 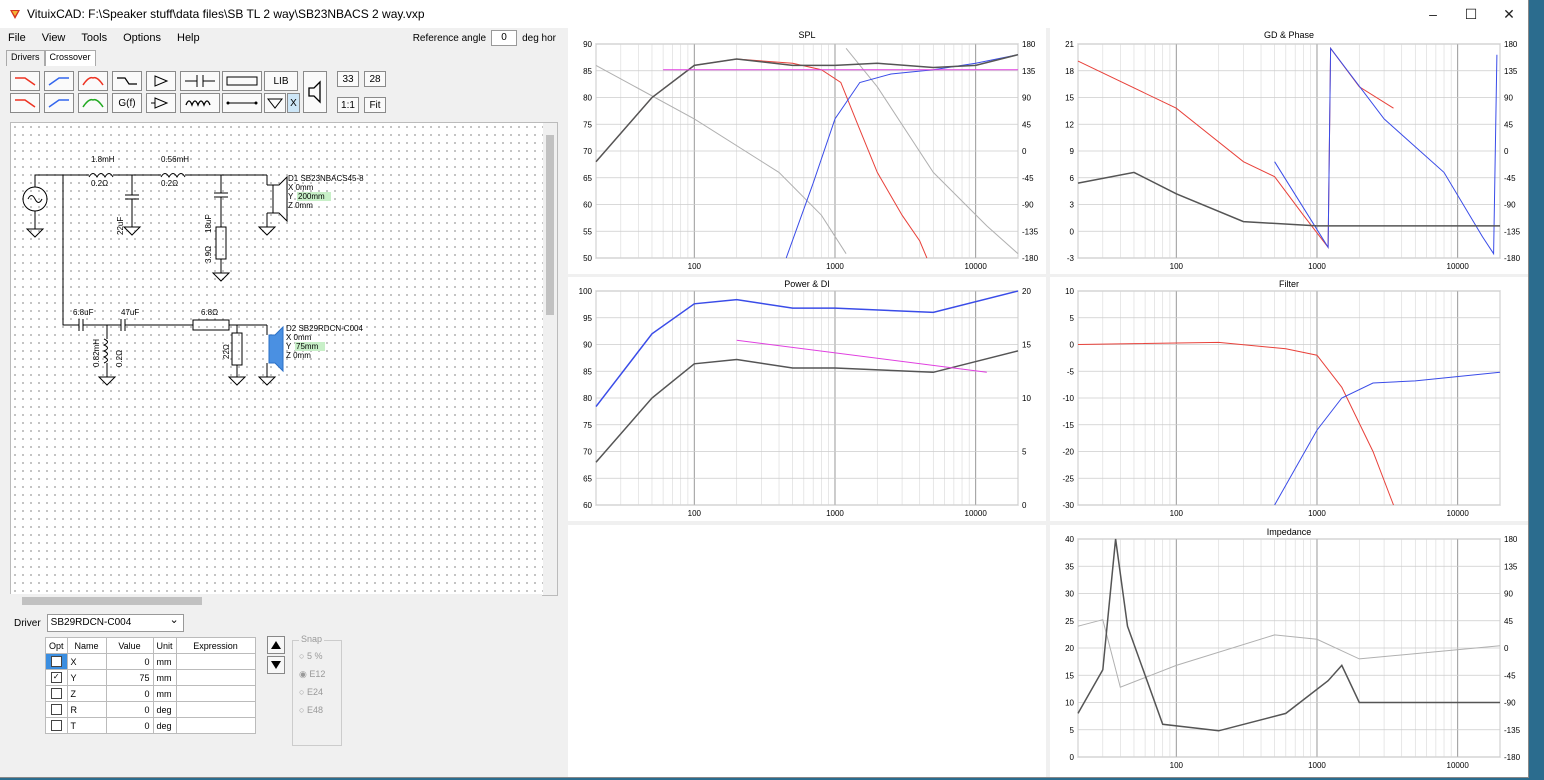 I want to click on scale-1-1-button: 1:1, so click(x=348, y=105).